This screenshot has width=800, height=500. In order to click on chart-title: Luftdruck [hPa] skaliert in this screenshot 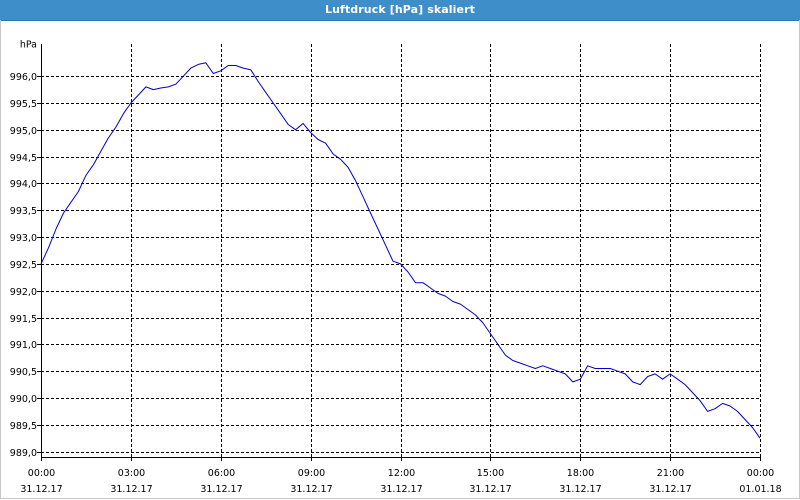, I will do `click(400, 9)`.